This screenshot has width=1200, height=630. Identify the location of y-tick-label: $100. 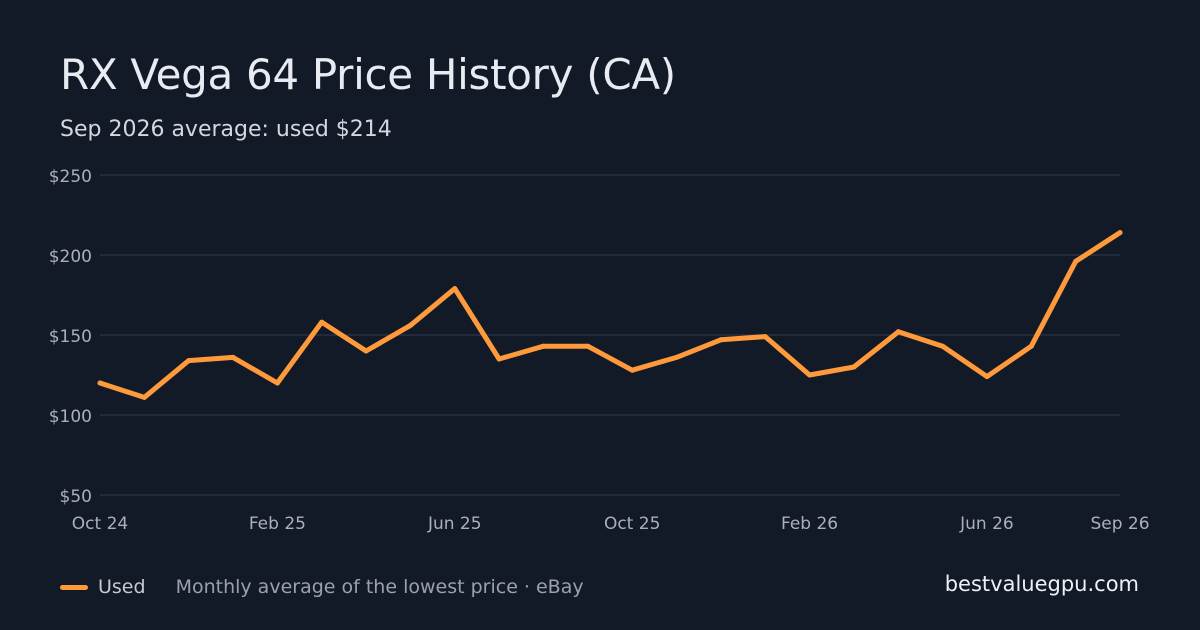
(70, 417).